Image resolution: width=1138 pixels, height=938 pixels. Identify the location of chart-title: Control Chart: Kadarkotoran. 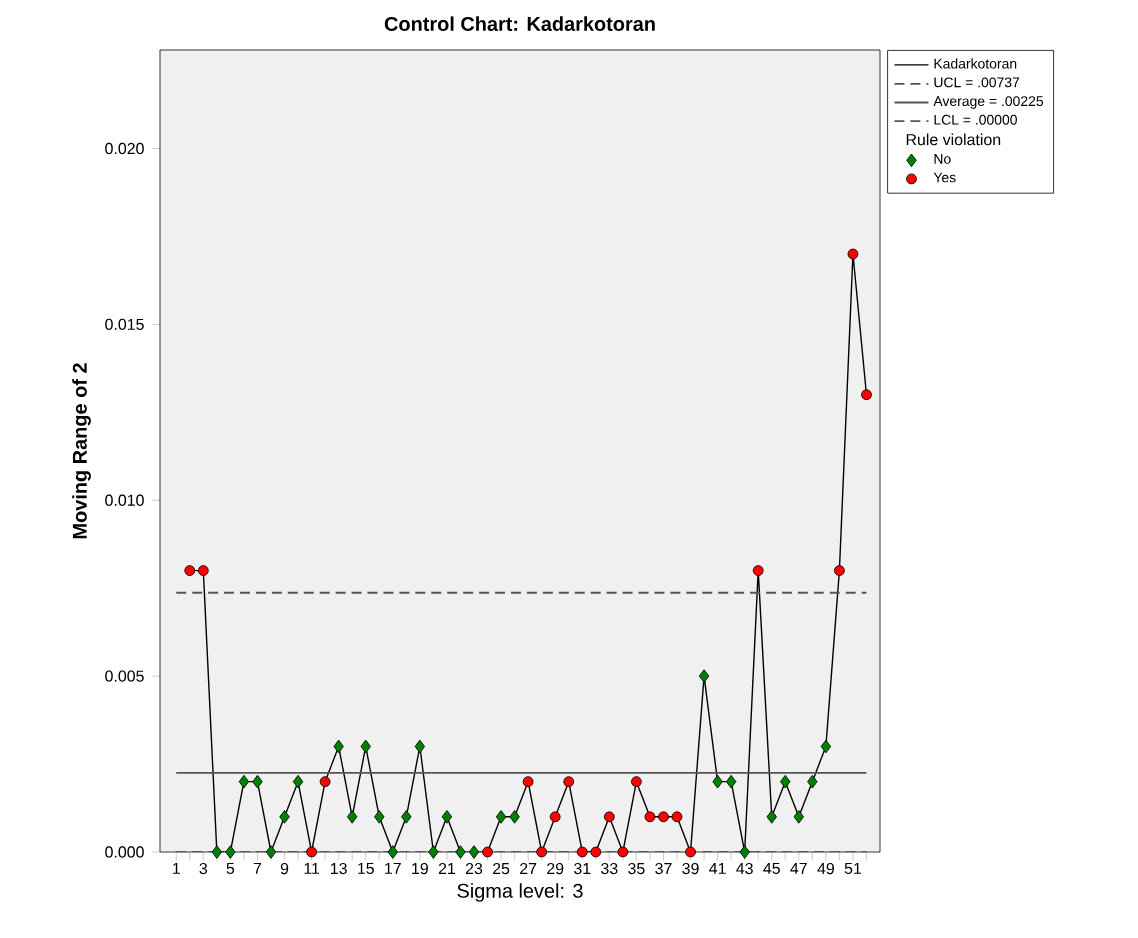
(519, 23).